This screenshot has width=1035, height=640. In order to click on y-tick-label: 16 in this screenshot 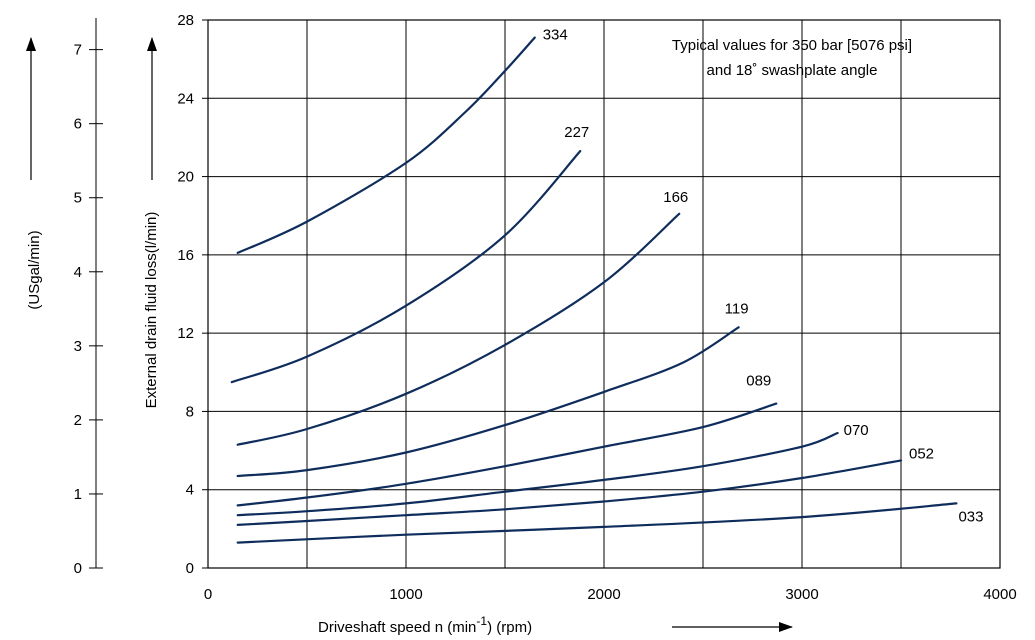, I will do `click(185, 255)`.